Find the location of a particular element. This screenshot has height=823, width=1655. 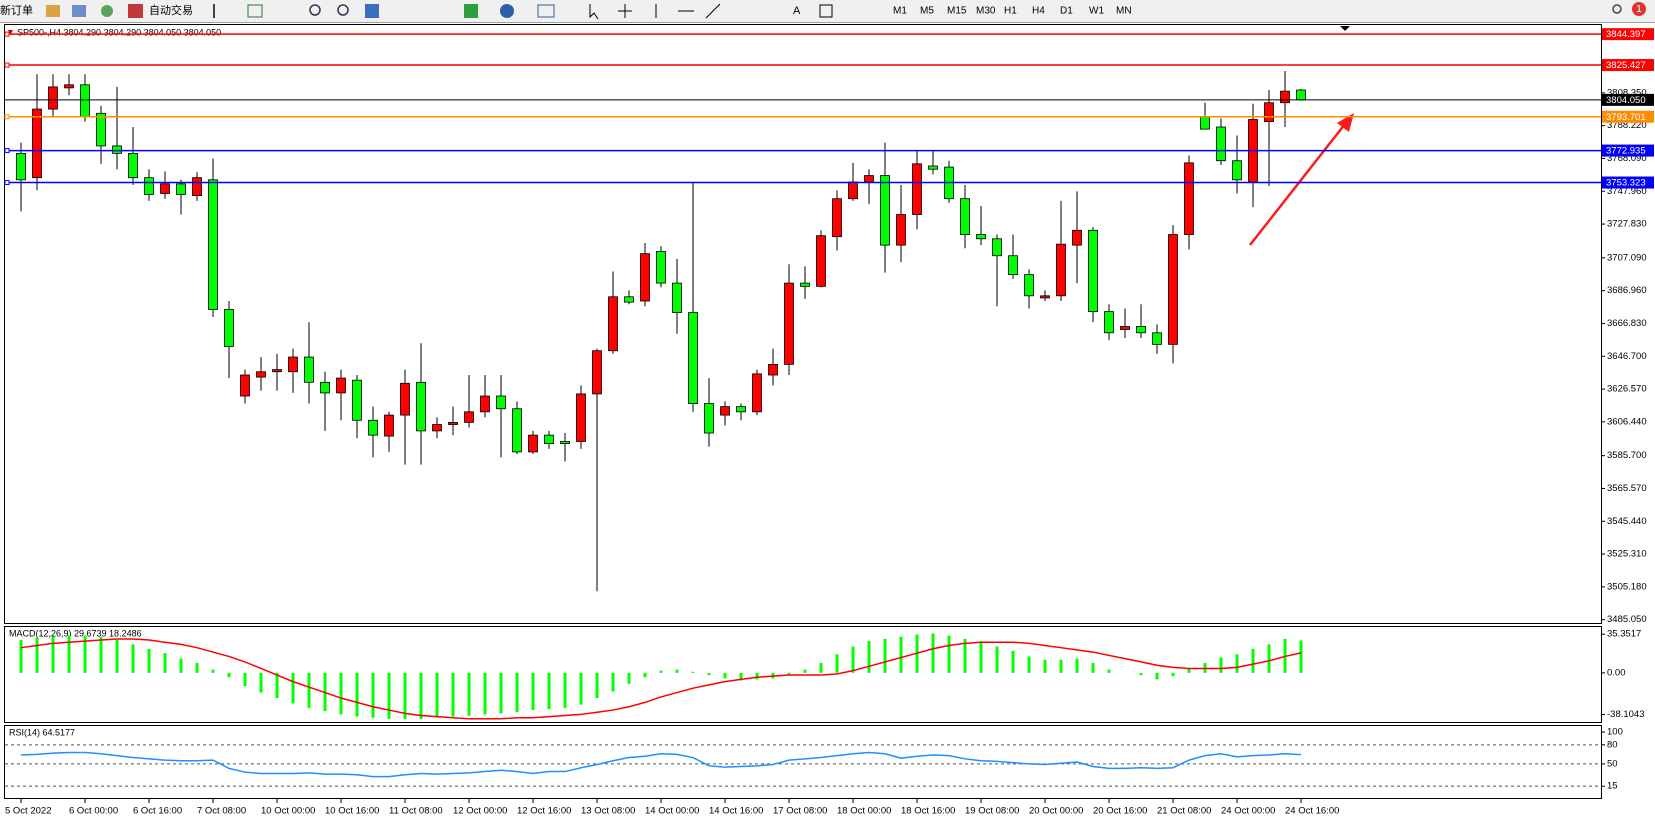

x-tick-label: 10 Oct 16:00 is located at coordinates (352, 811).